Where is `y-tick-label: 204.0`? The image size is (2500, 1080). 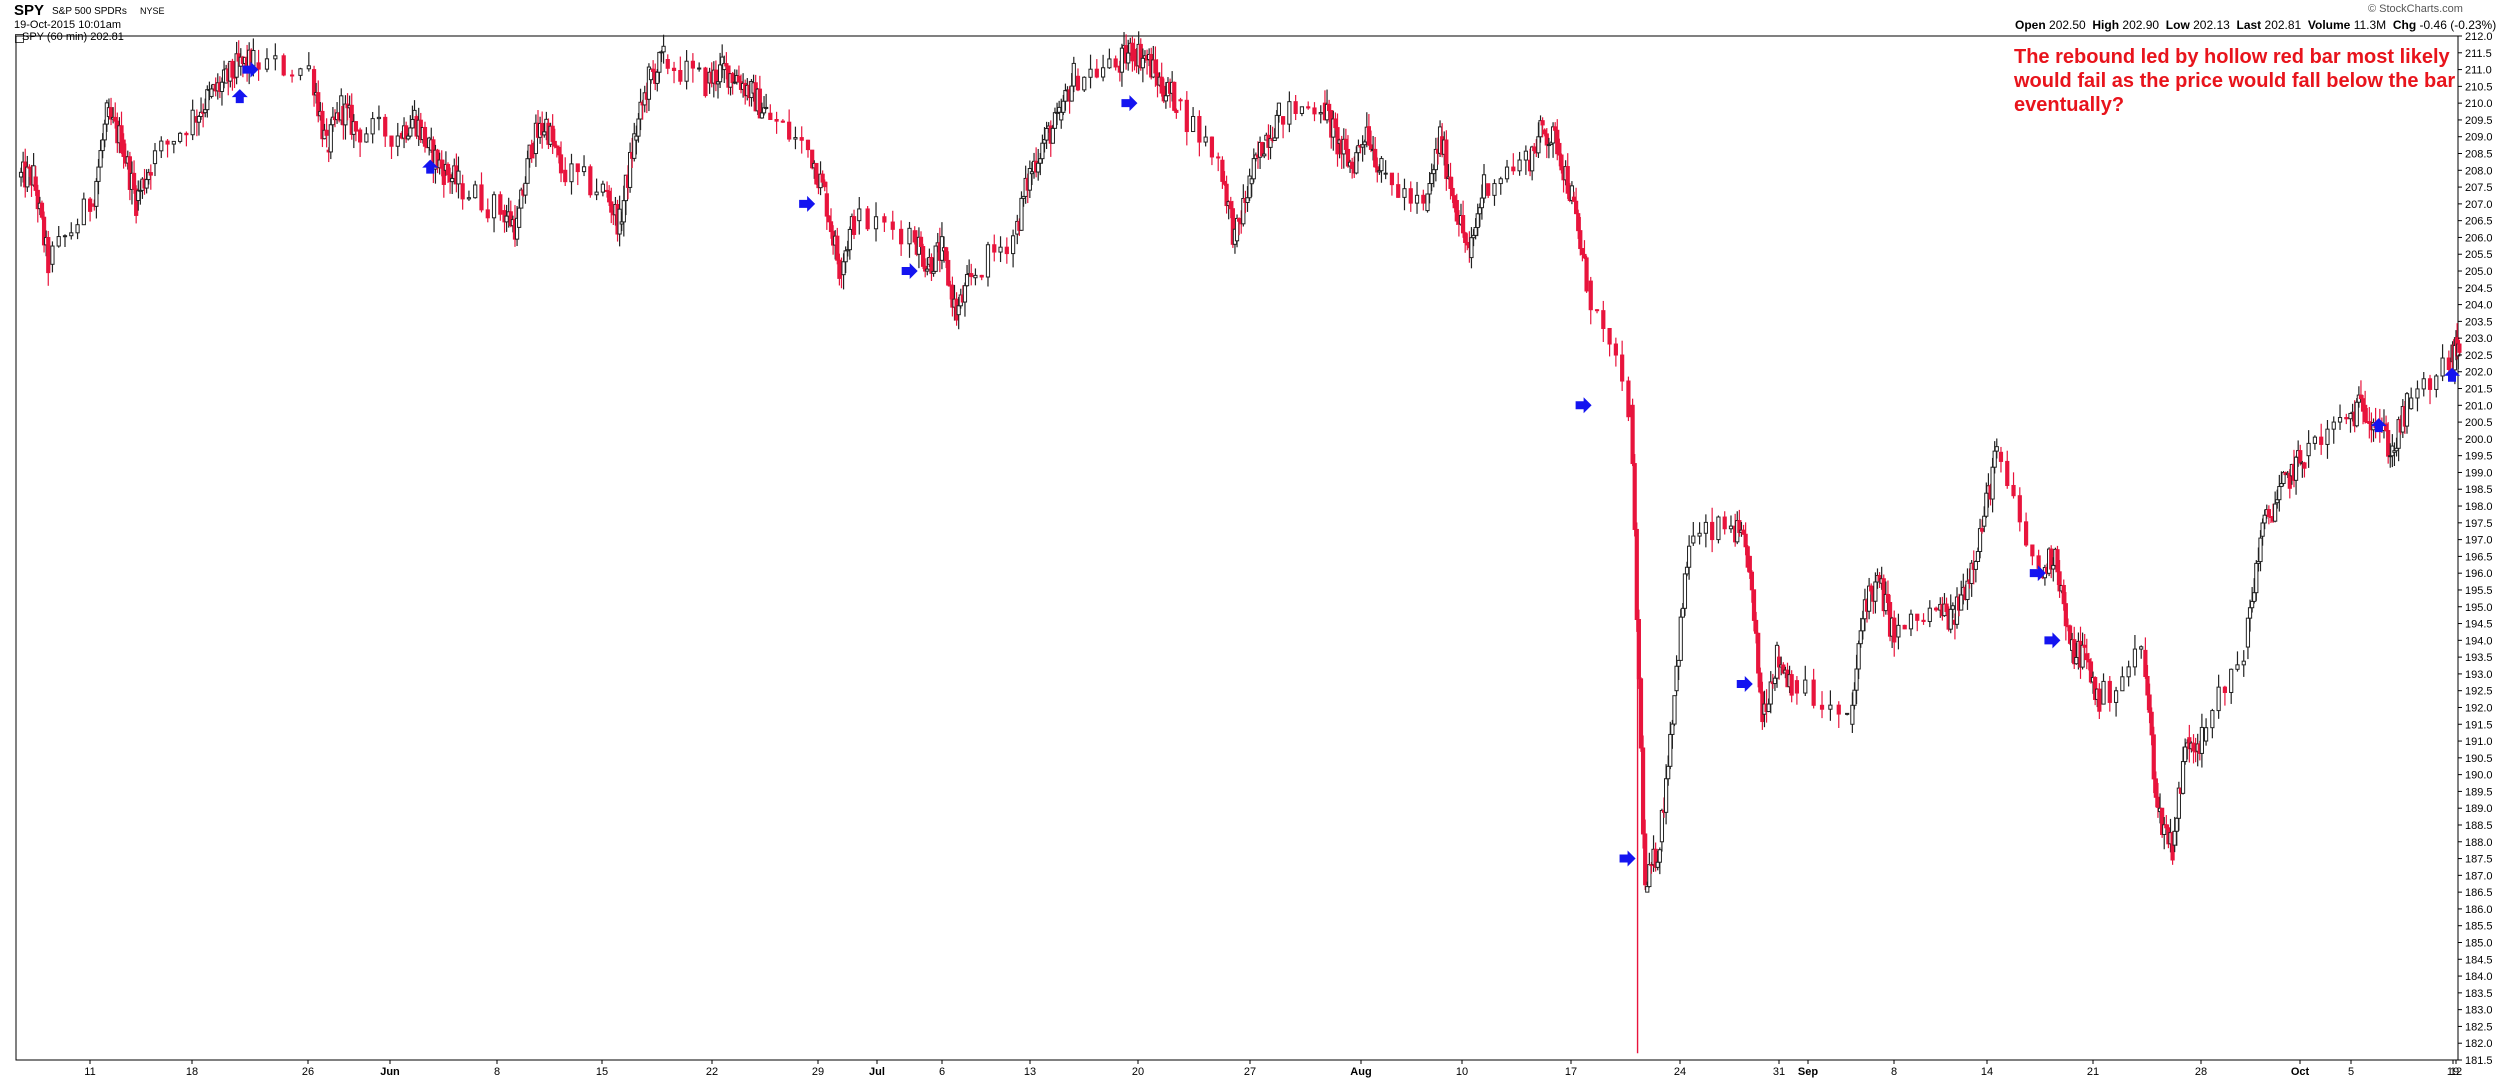 y-tick-label: 204.0 is located at coordinates (2479, 306).